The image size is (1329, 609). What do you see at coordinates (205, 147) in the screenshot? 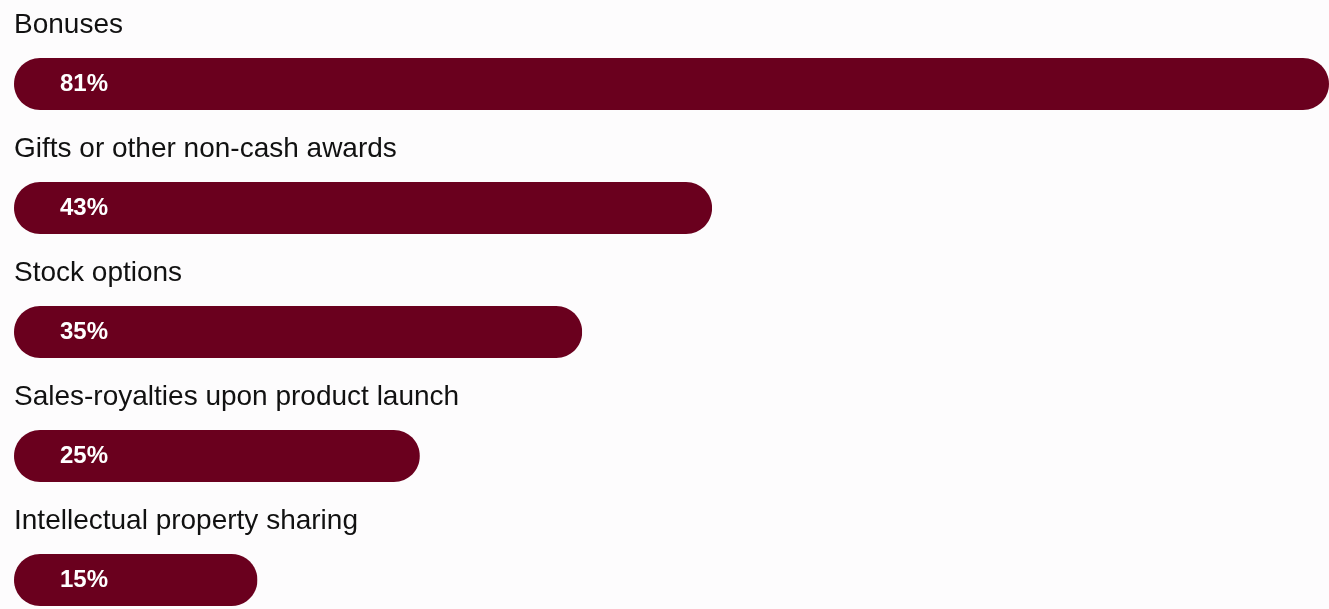
I see `y-tick-label: Gifts or other non-cash awards` at bounding box center [205, 147].